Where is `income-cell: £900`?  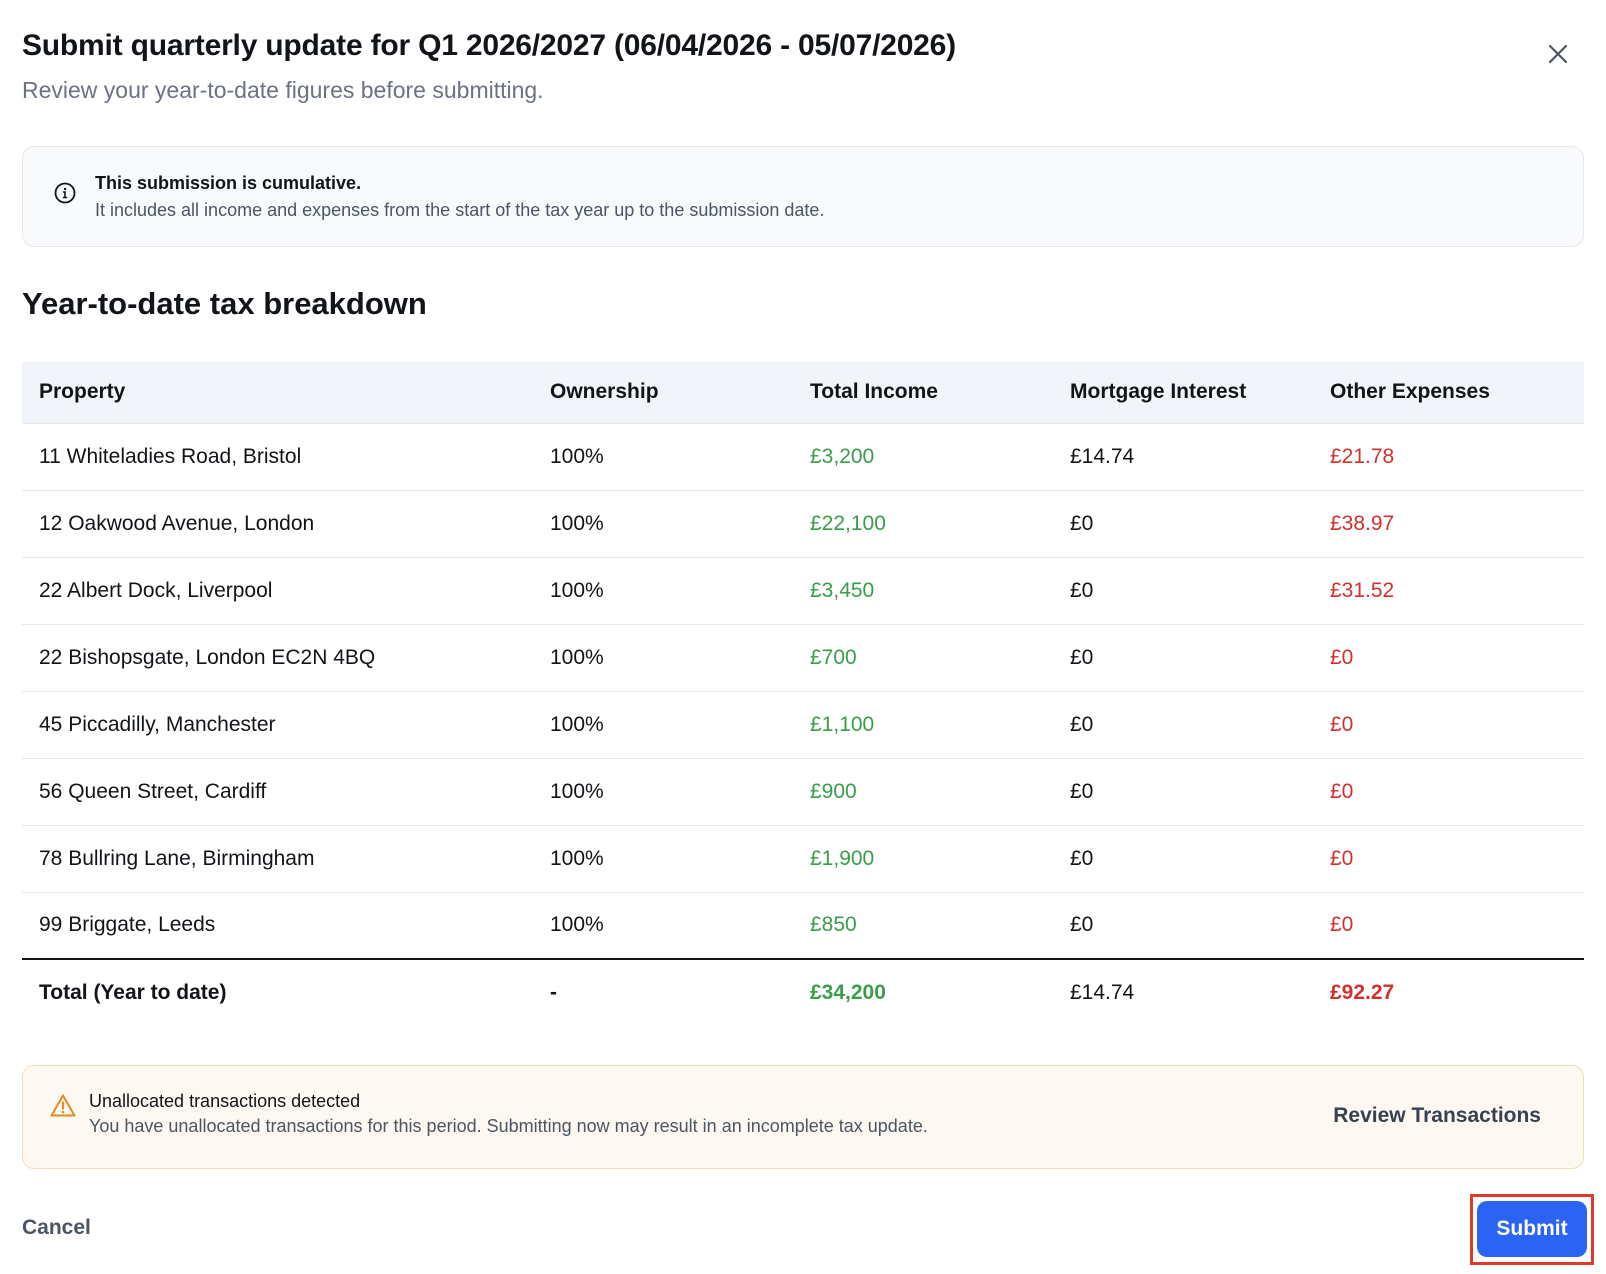
income-cell: £900 is located at coordinates (833, 791).